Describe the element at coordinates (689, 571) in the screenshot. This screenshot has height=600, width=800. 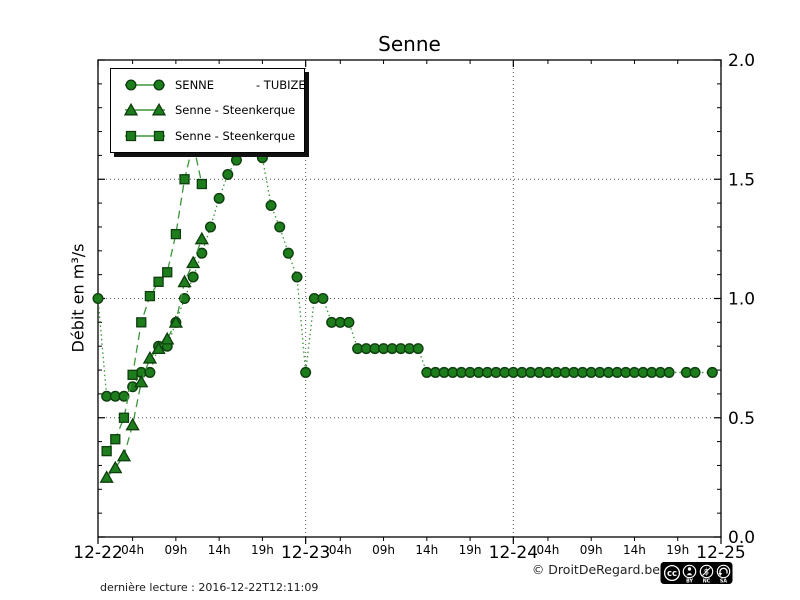
I see `attribution-person-icon` at that location.